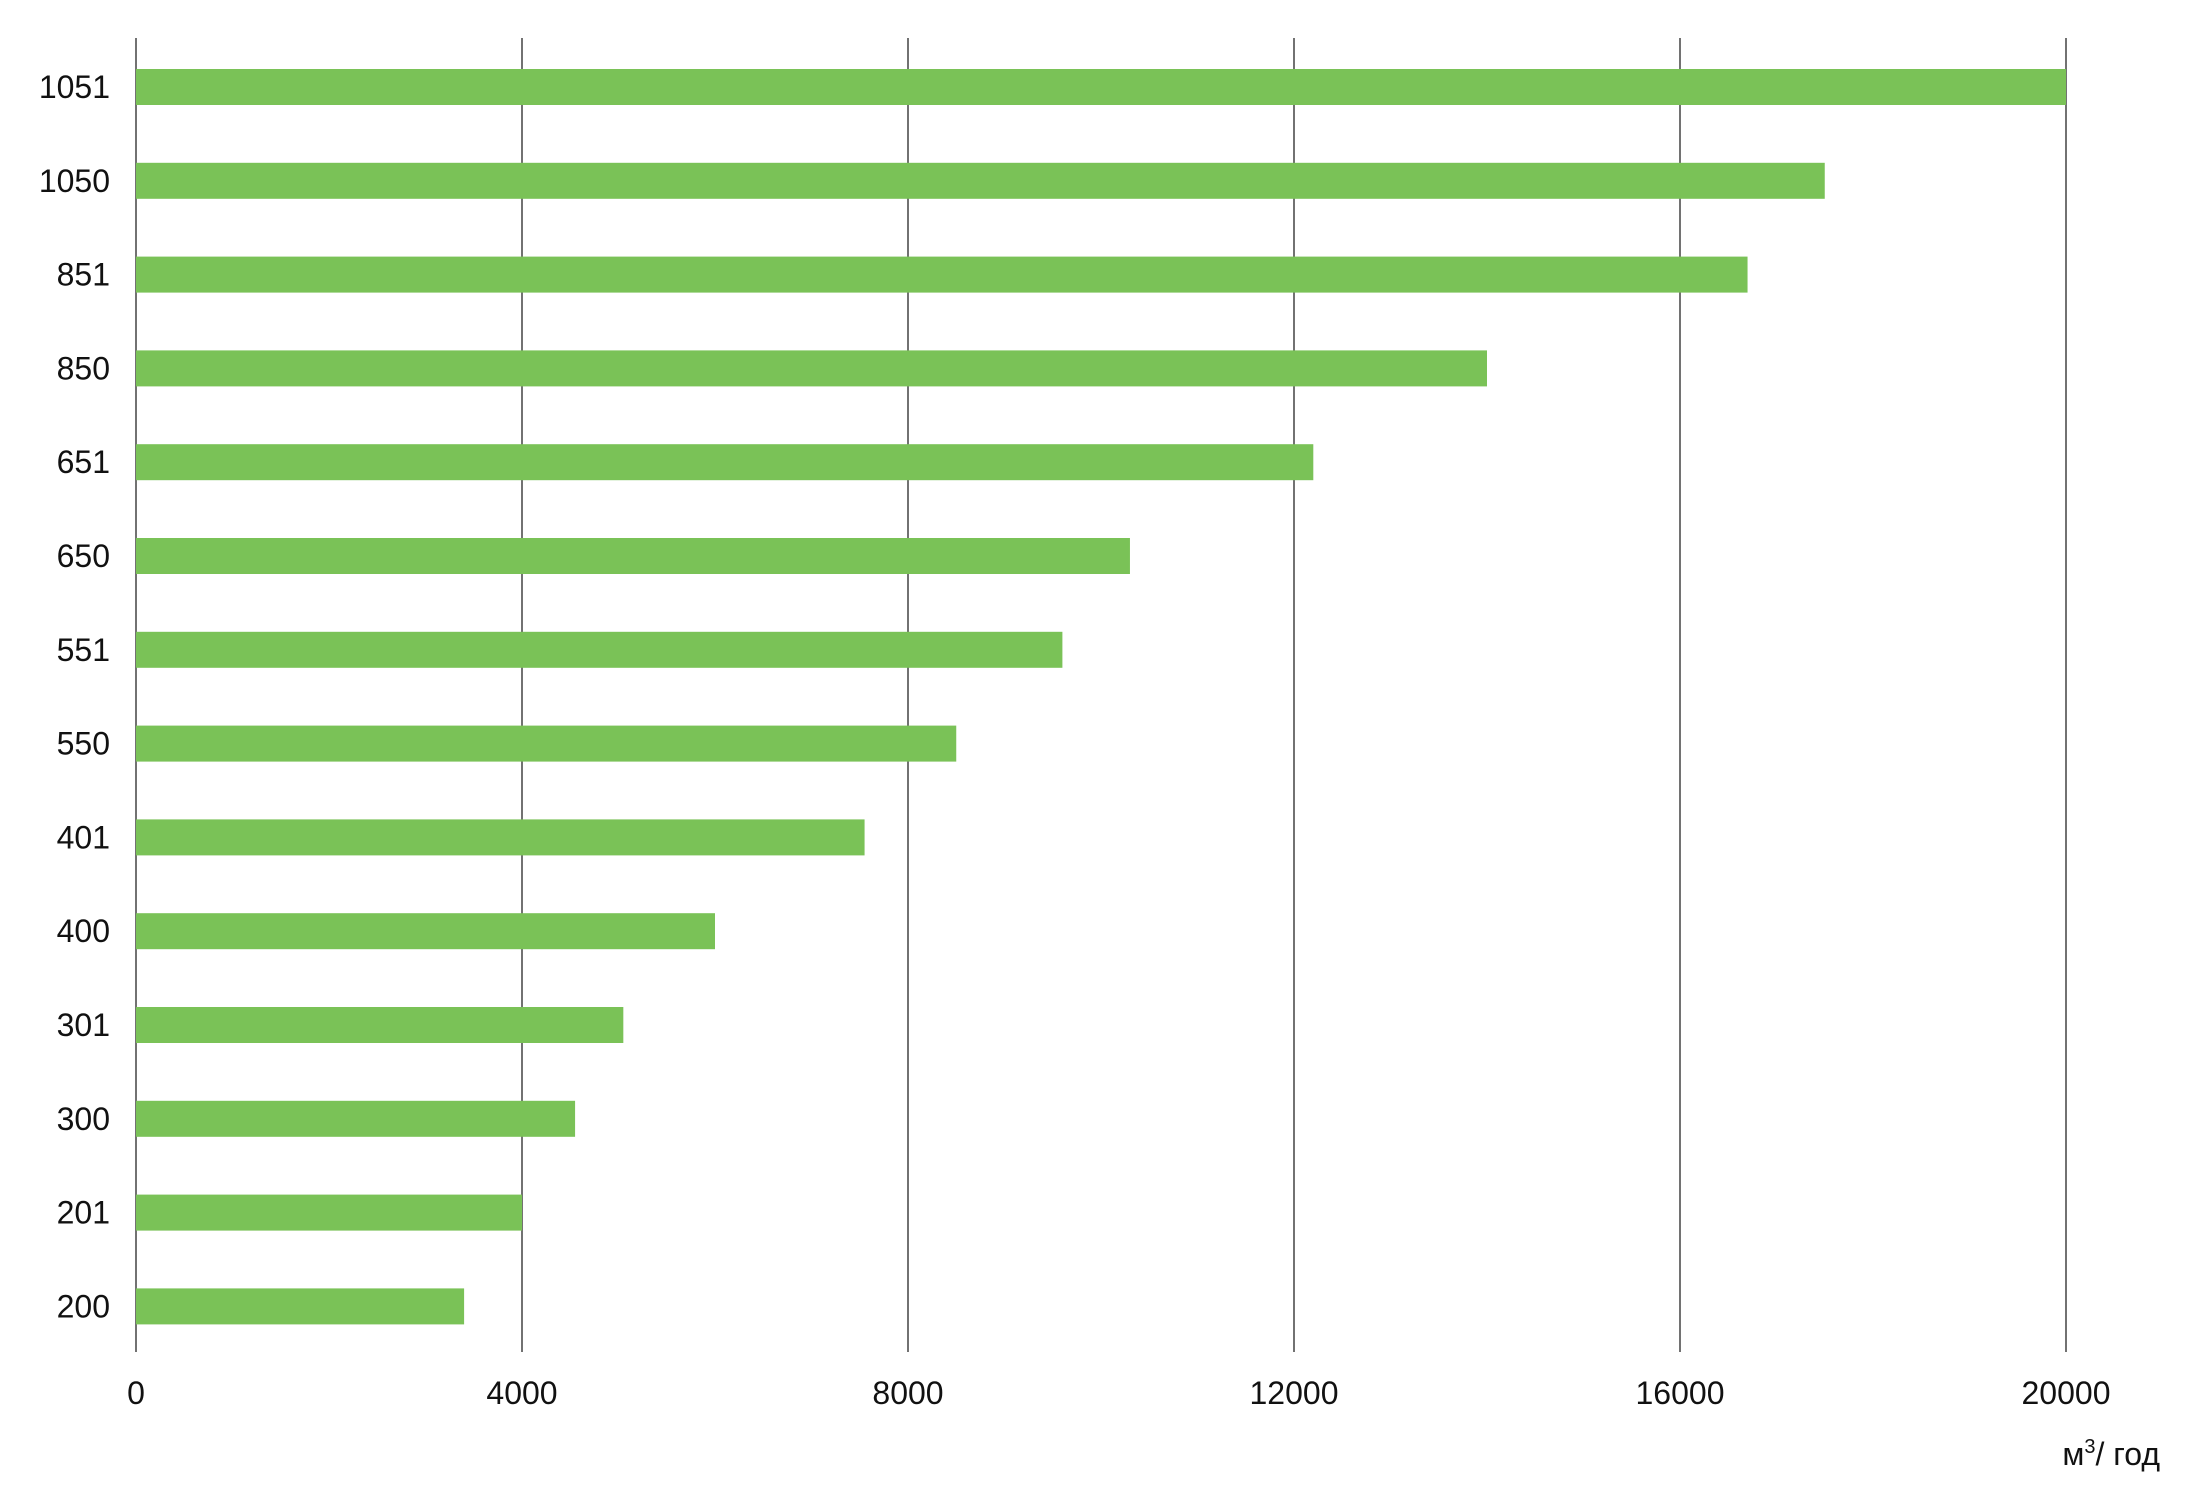  Describe the element at coordinates (83, 931) in the screenshot. I see `category-label-400: 400` at that location.